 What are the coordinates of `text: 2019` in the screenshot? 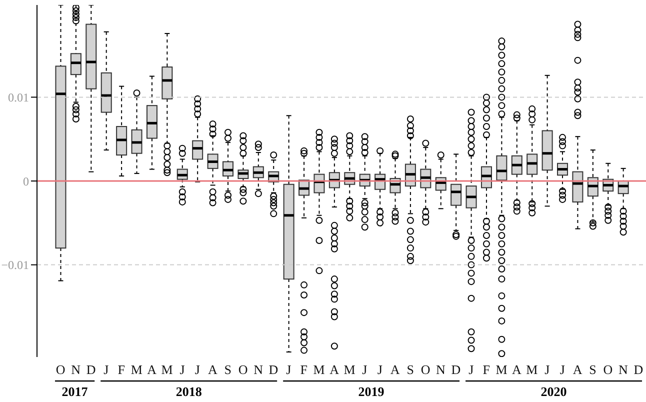 It's located at (371, 391).